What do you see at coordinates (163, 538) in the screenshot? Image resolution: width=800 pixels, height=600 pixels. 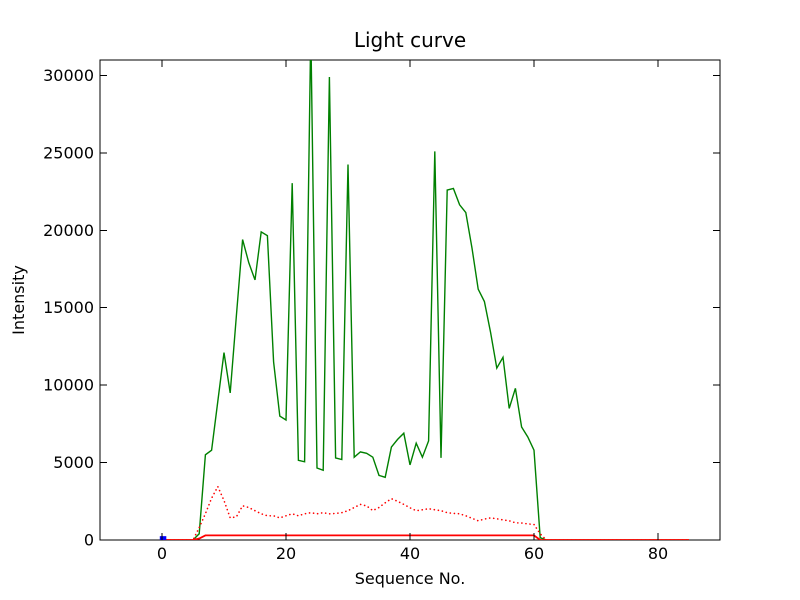 I see `series-start-marker` at bounding box center [163, 538].